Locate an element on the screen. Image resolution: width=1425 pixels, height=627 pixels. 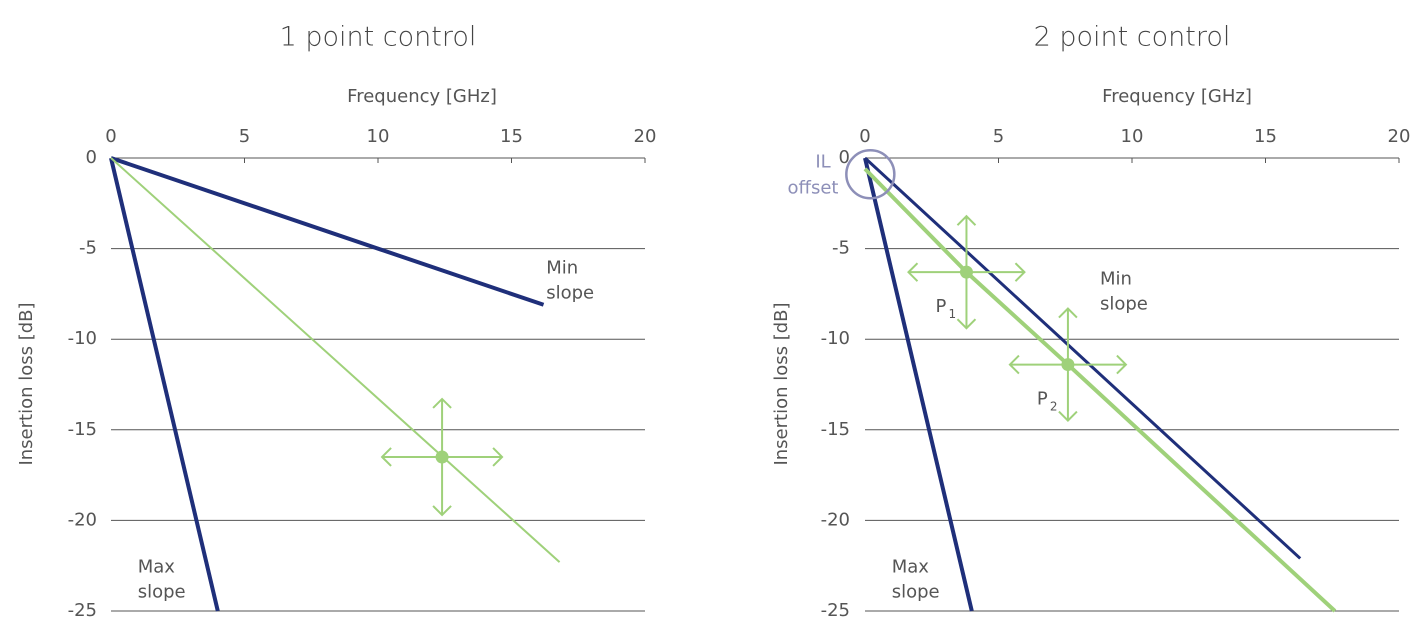
chart-title: 2 point control is located at coordinates (1132, 37).